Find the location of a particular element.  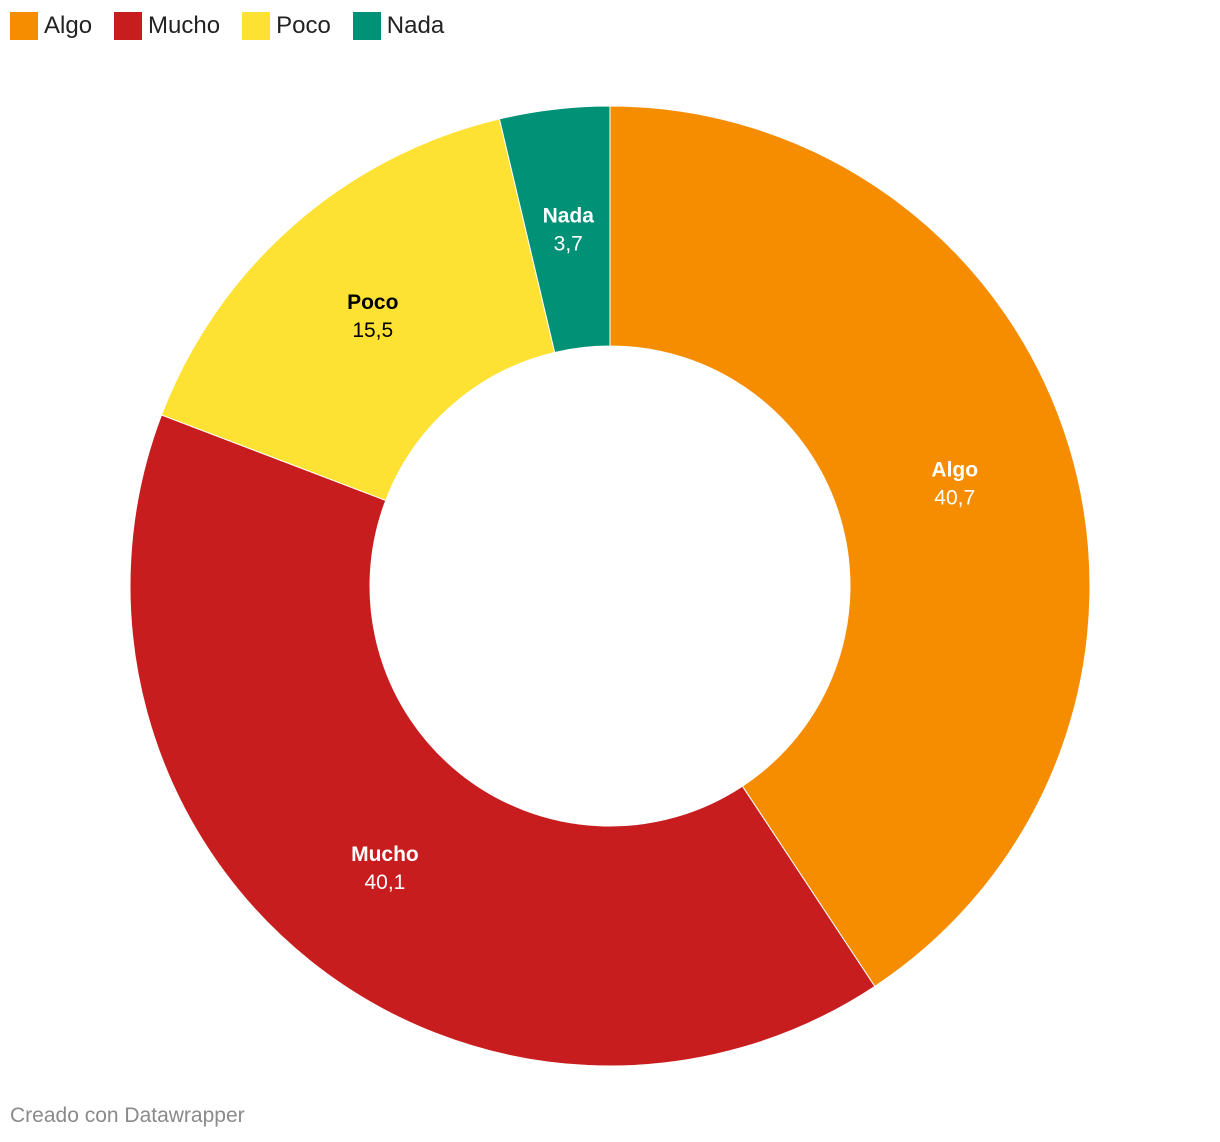

legend-label-poco: Poco is located at coordinates (303, 25).